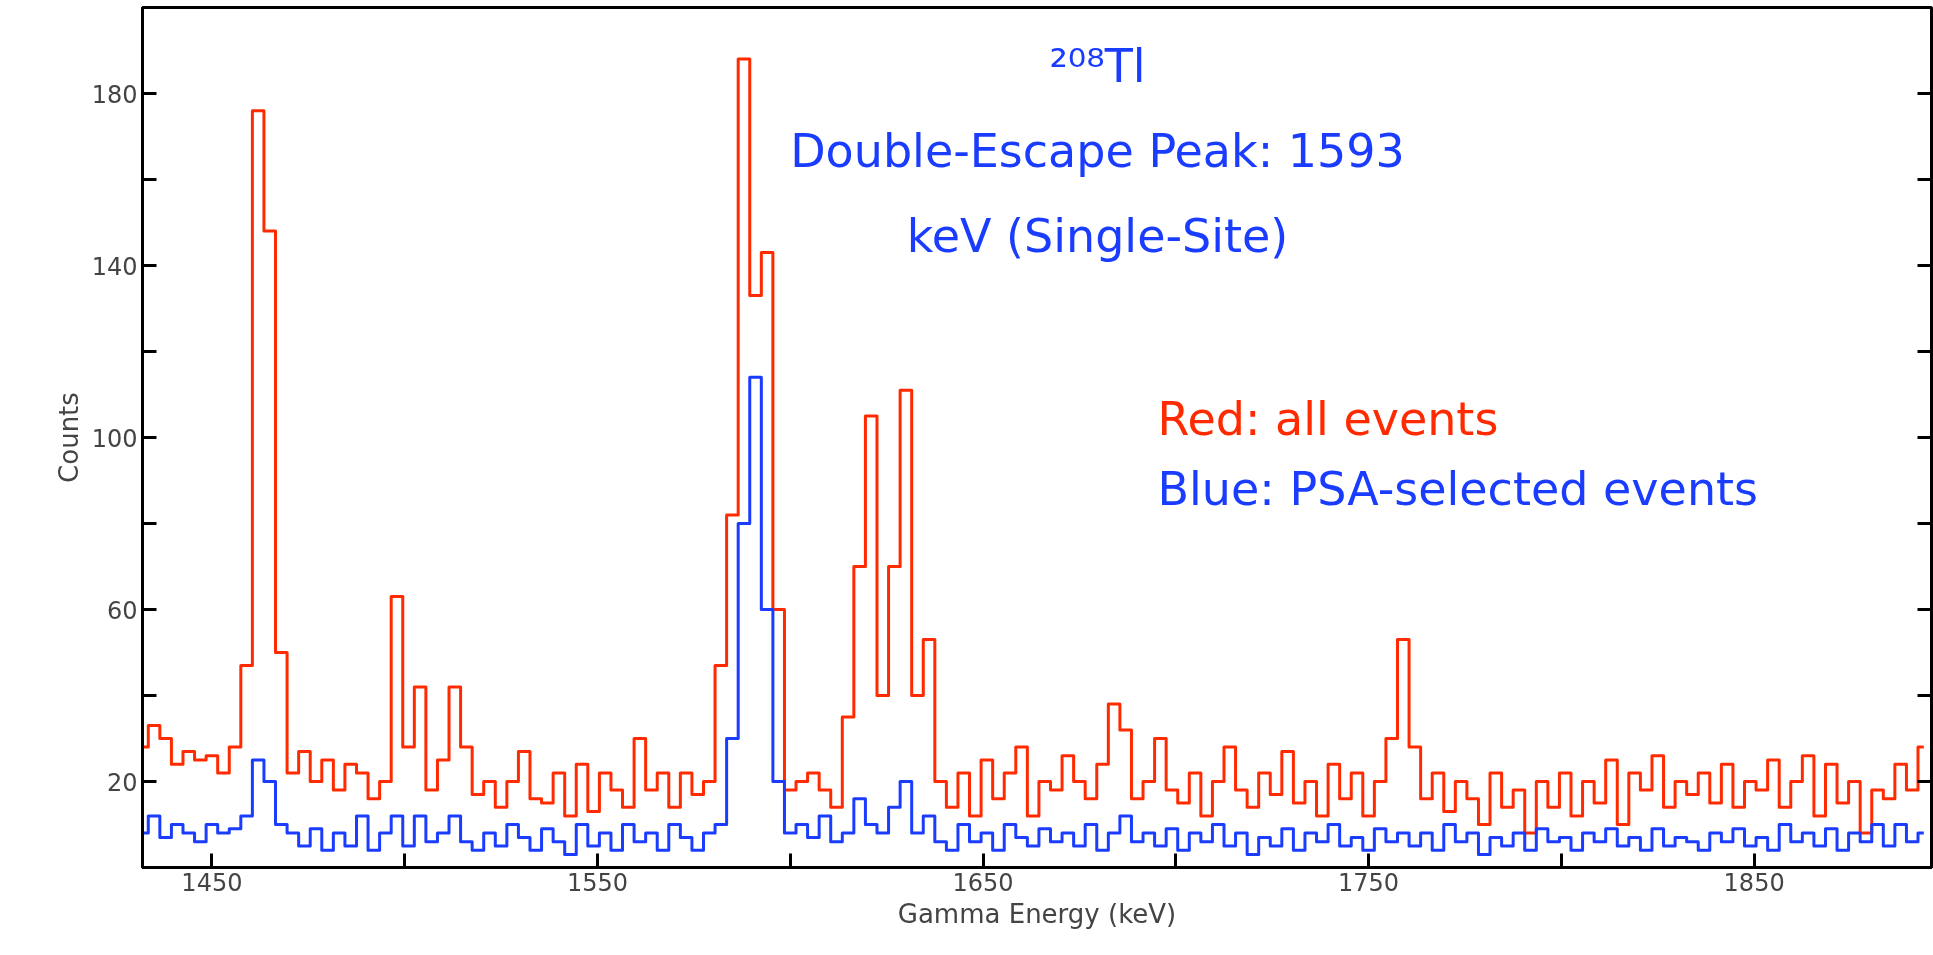 The height and width of the screenshot is (955, 1933). Describe the element at coordinates (114, 94) in the screenshot. I see `y-tick-label: 180` at that location.